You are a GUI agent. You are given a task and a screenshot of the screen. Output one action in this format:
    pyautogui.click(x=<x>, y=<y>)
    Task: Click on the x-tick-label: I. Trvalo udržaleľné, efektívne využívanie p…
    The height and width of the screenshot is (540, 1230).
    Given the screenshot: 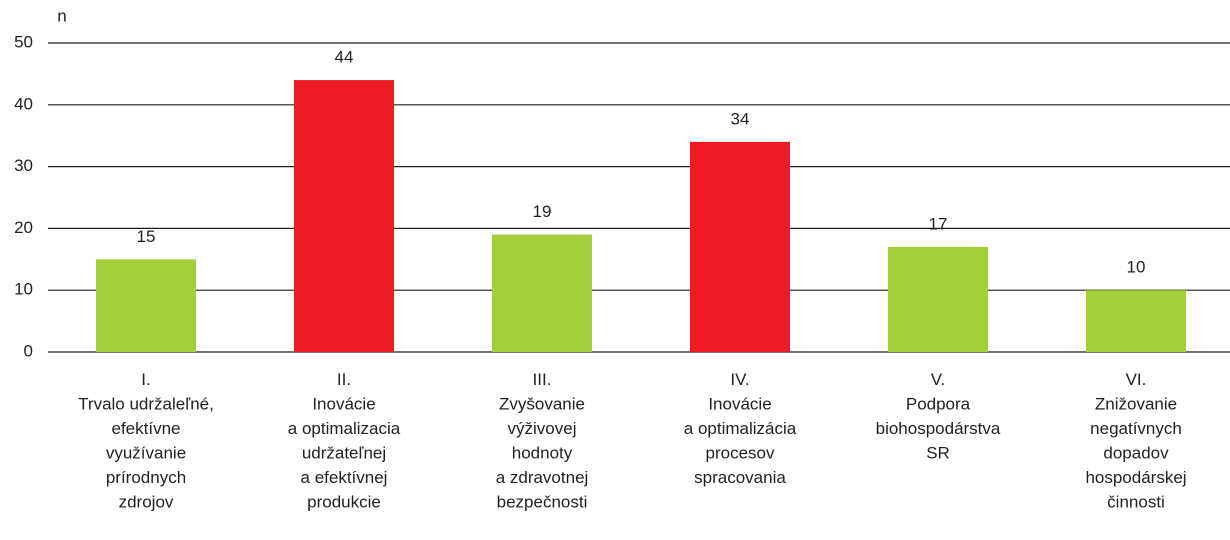 What is the action you would take?
    pyautogui.click(x=146, y=441)
    